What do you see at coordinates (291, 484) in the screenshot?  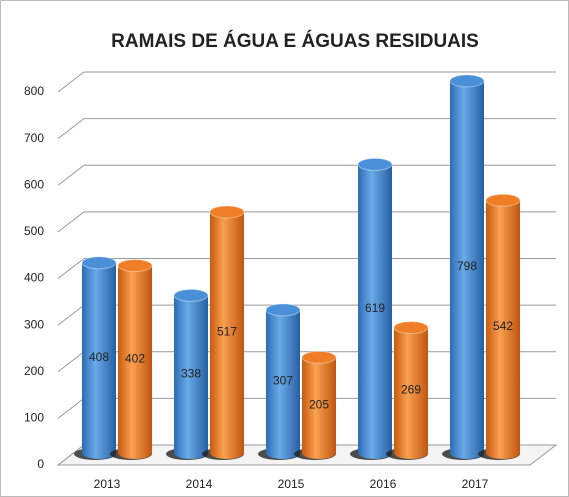 I see `x-tick-label: 2015` at bounding box center [291, 484].